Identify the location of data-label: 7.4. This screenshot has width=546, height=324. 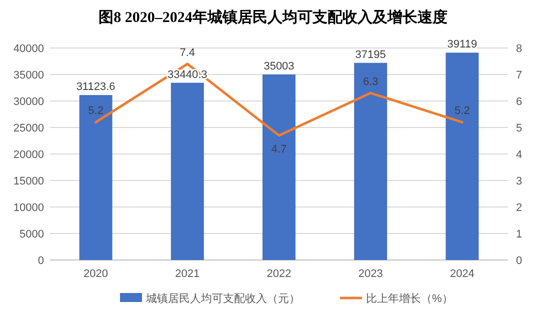
(188, 52).